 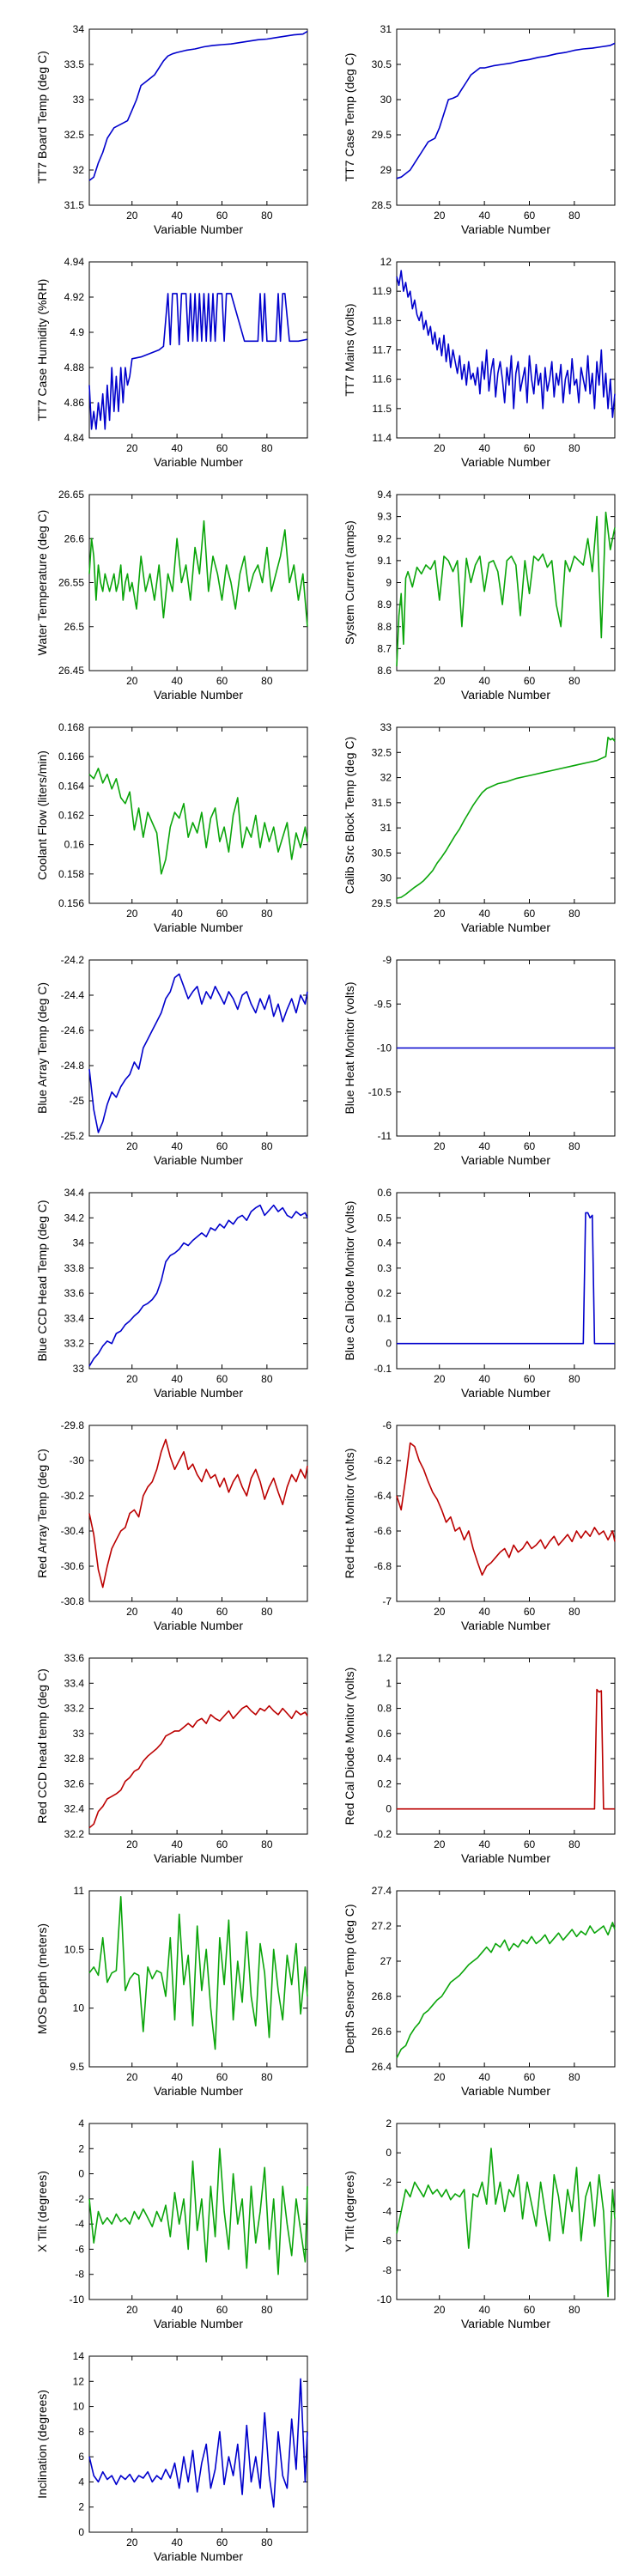 I want to click on y-tick-label: 11.7, so click(x=382, y=350).